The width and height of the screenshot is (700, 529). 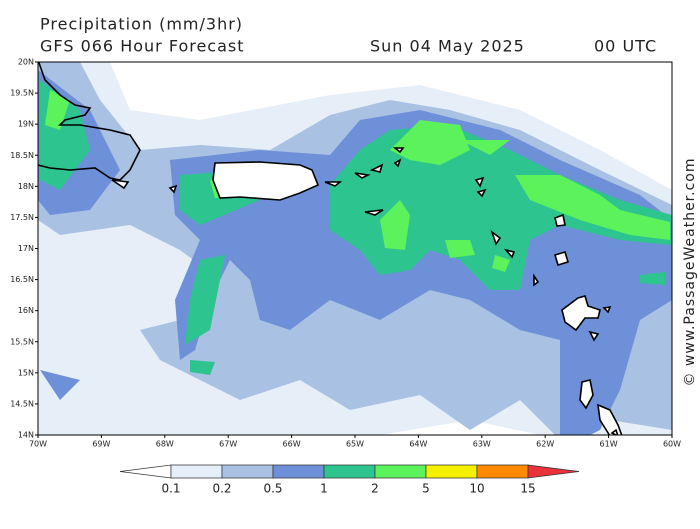 I want to click on model: GFS 066 Hour Forecast, so click(x=142, y=46).